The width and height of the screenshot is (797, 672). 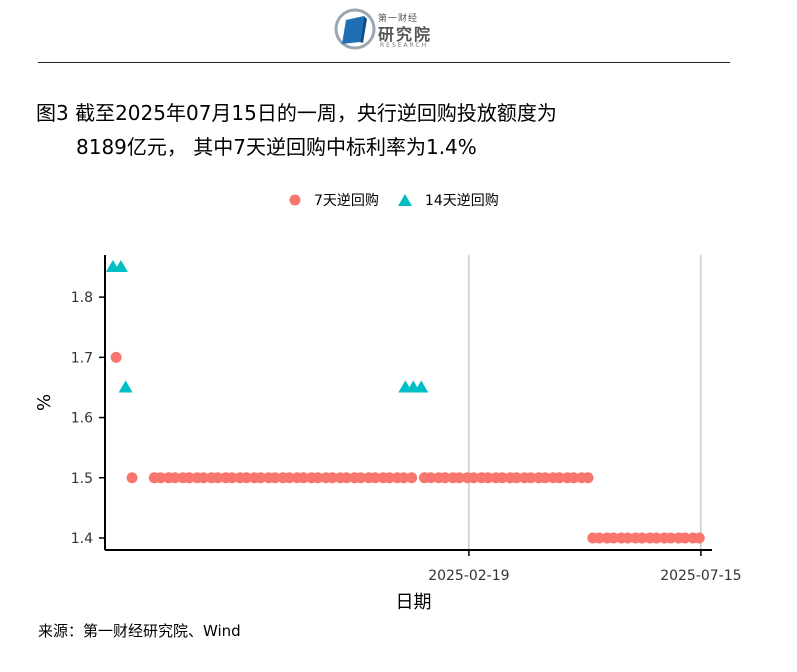 I want to click on figure-title-line2: 8189亿元， 其中7天逆回购中标利率为1.4%, so click(x=276, y=147).